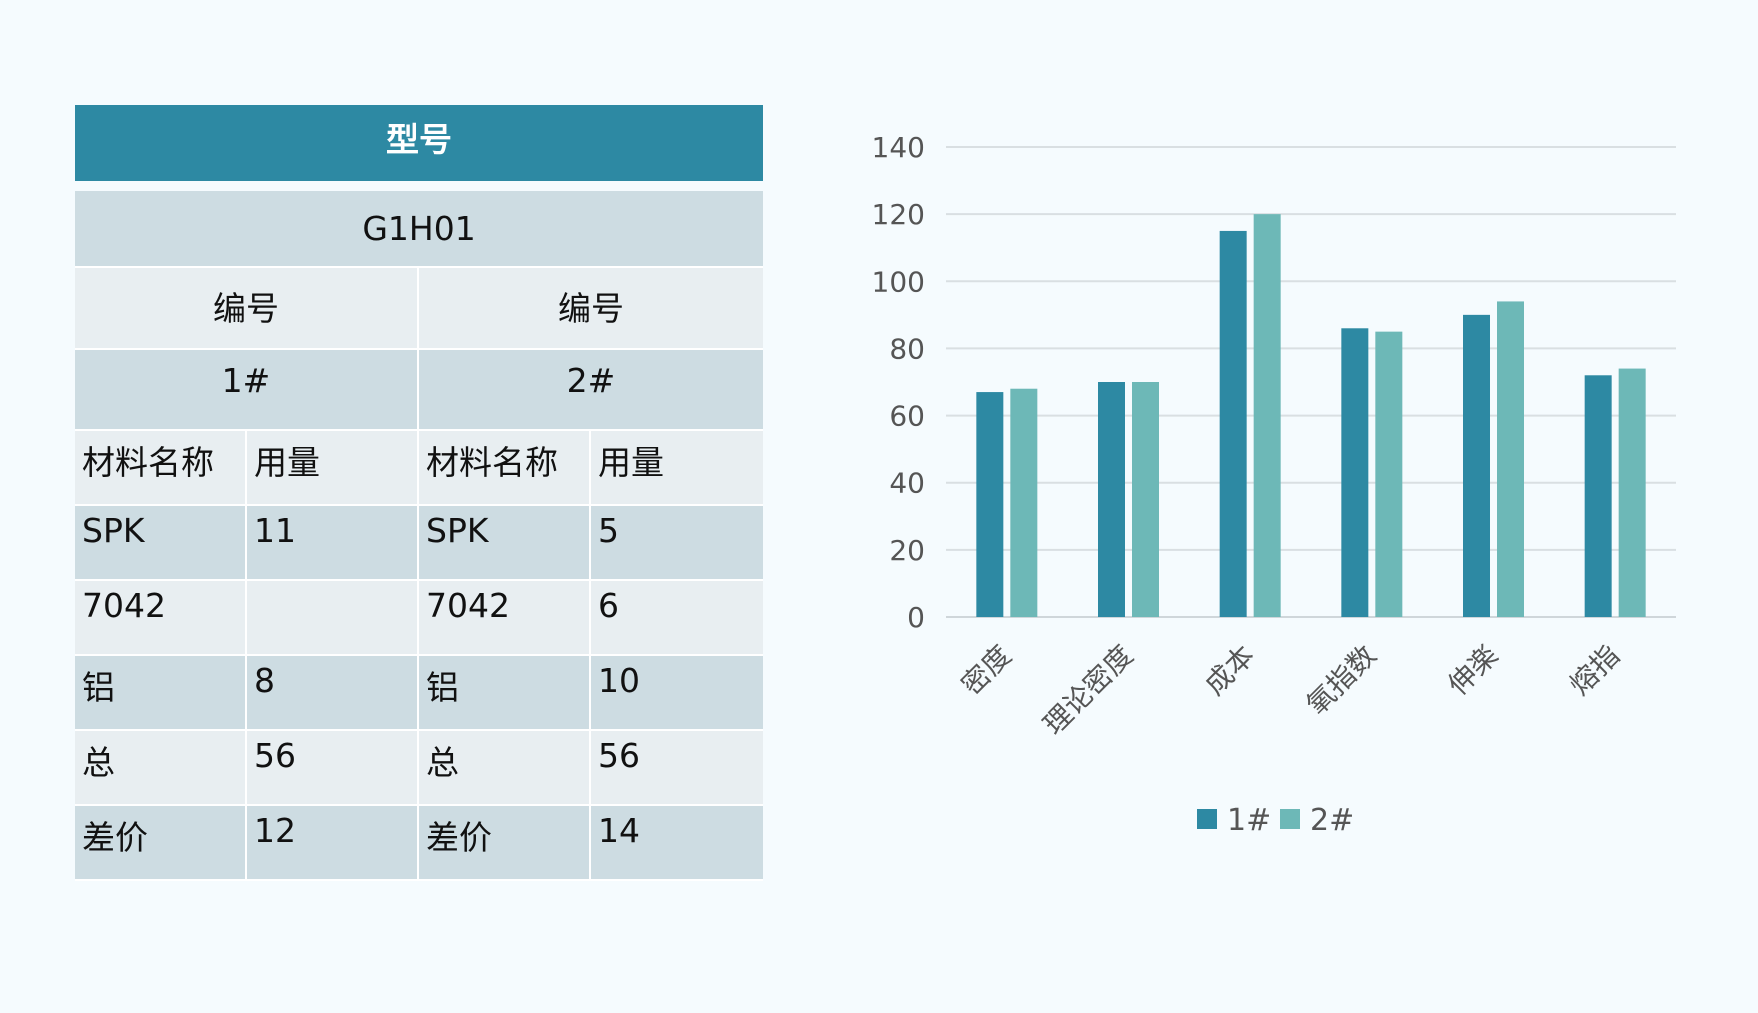 The width and height of the screenshot is (1758, 1013). What do you see at coordinates (677, 468) in the screenshot?
I see `col-header-amount-2: 用量` at bounding box center [677, 468].